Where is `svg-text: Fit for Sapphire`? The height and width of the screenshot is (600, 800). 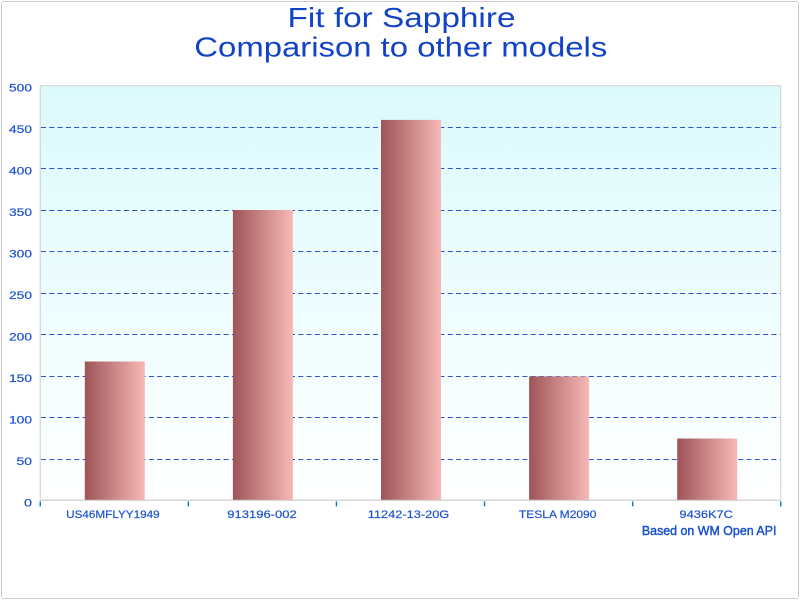 svg-text: Fit for Sapphire is located at coordinates (402, 17).